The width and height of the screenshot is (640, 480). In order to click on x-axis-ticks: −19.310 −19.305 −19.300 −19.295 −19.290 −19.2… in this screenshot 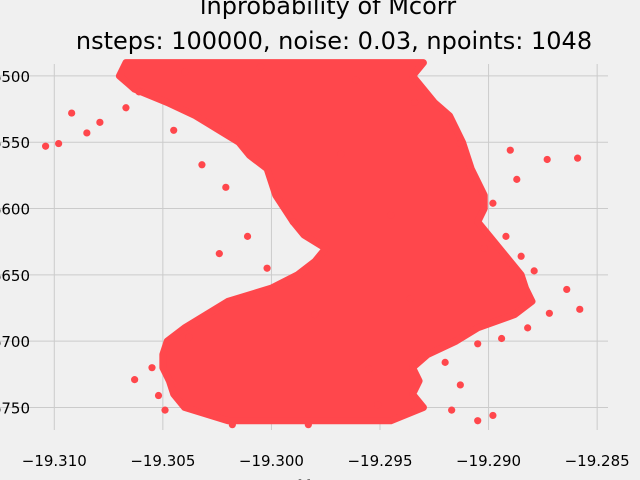, I will do `click(326, 461)`.